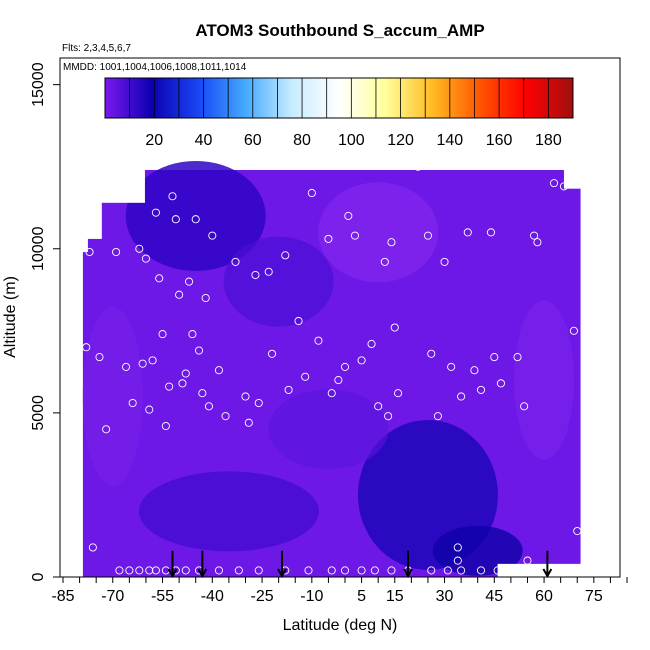 Image resolution: width=650 pixels, height=650 pixels. What do you see at coordinates (339, 30) in the screenshot?
I see `chart-title: ATOM3 Southbound S_accum_AMP` at bounding box center [339, 30].